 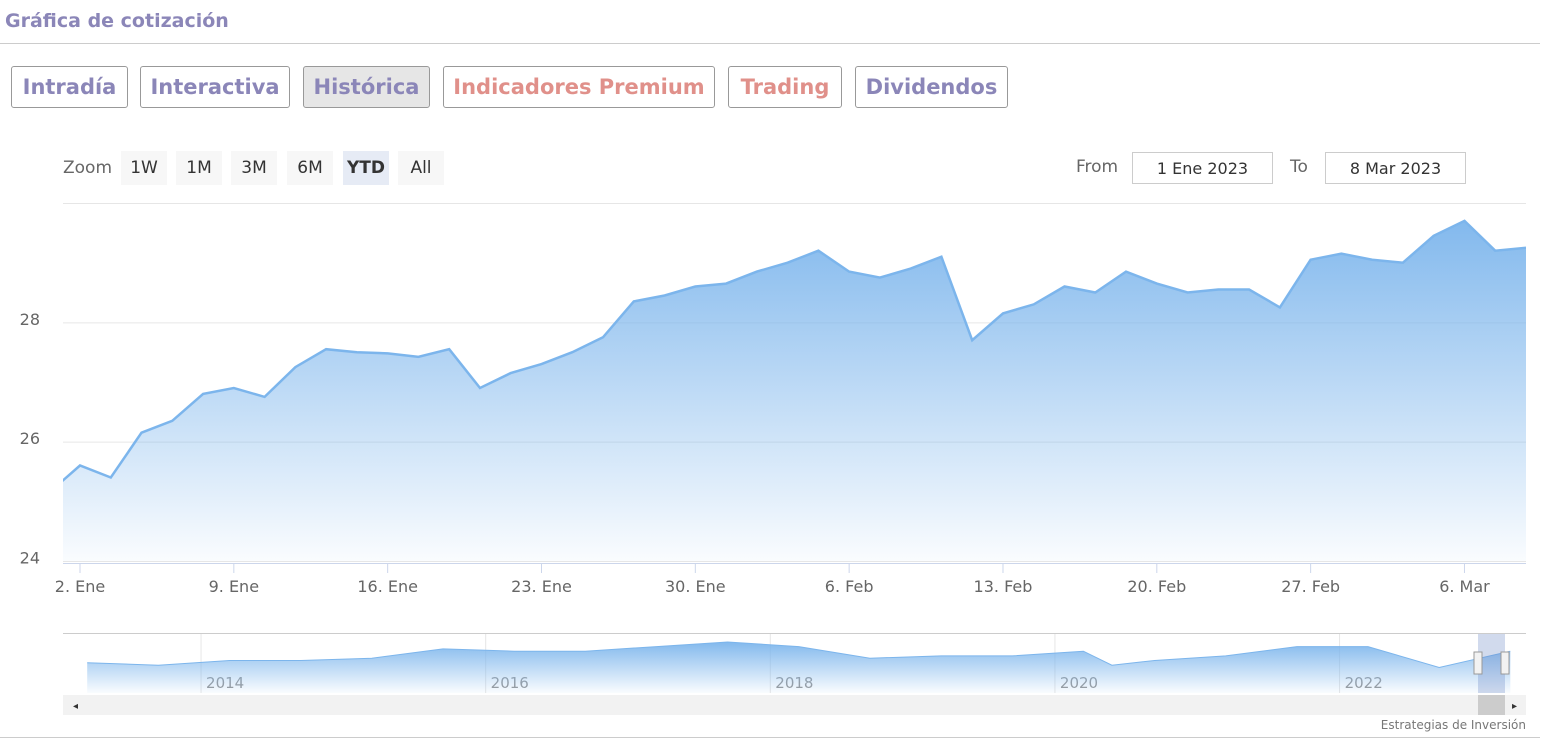 I want to click on scroll-left: ◂, so click(x=75, y=706).